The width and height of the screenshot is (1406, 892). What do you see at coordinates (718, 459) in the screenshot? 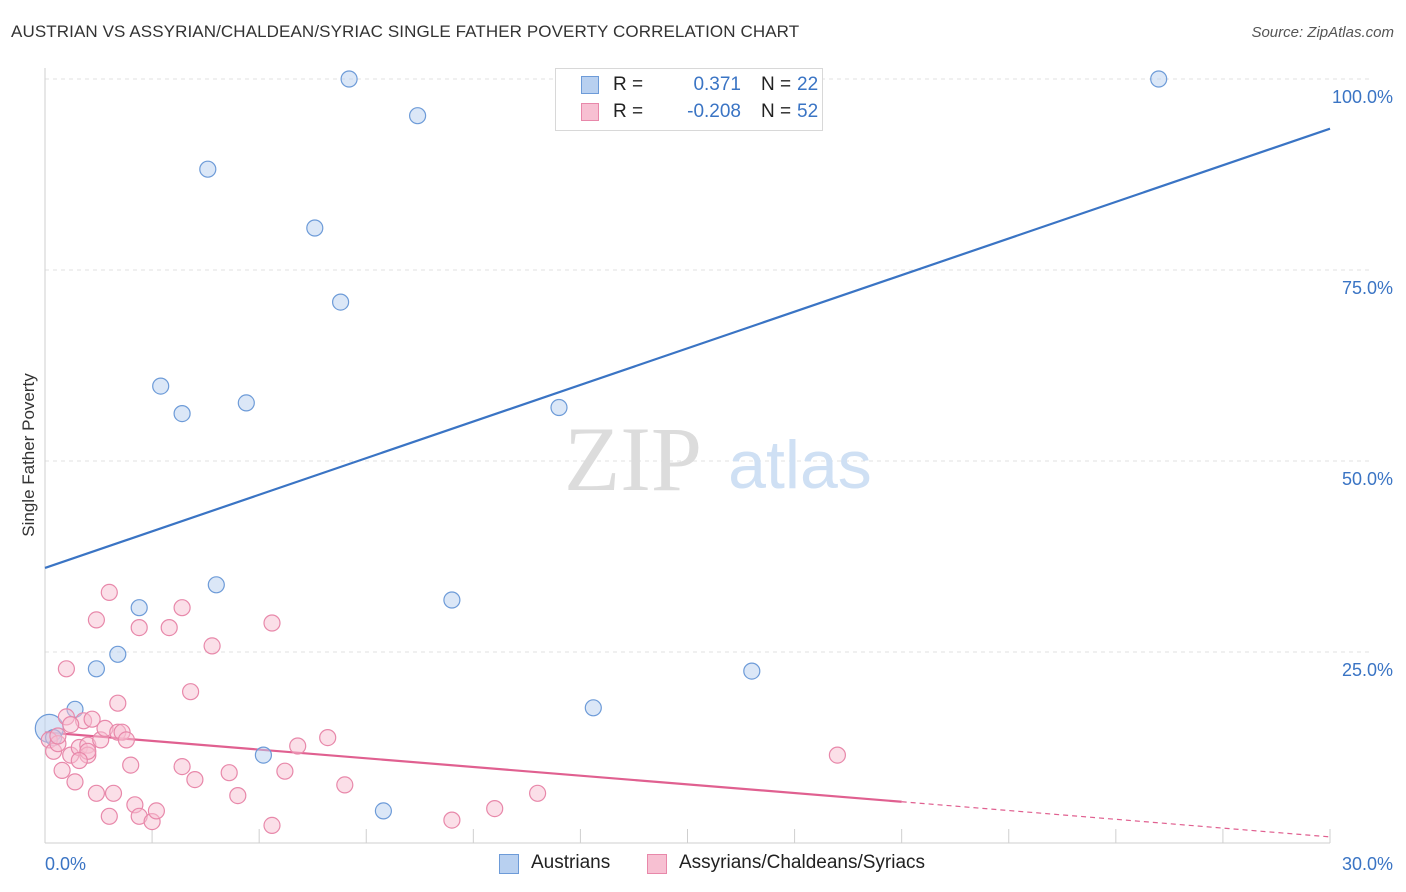
I see `watermark: ZIP atlas` at bounding box center [718, 459].